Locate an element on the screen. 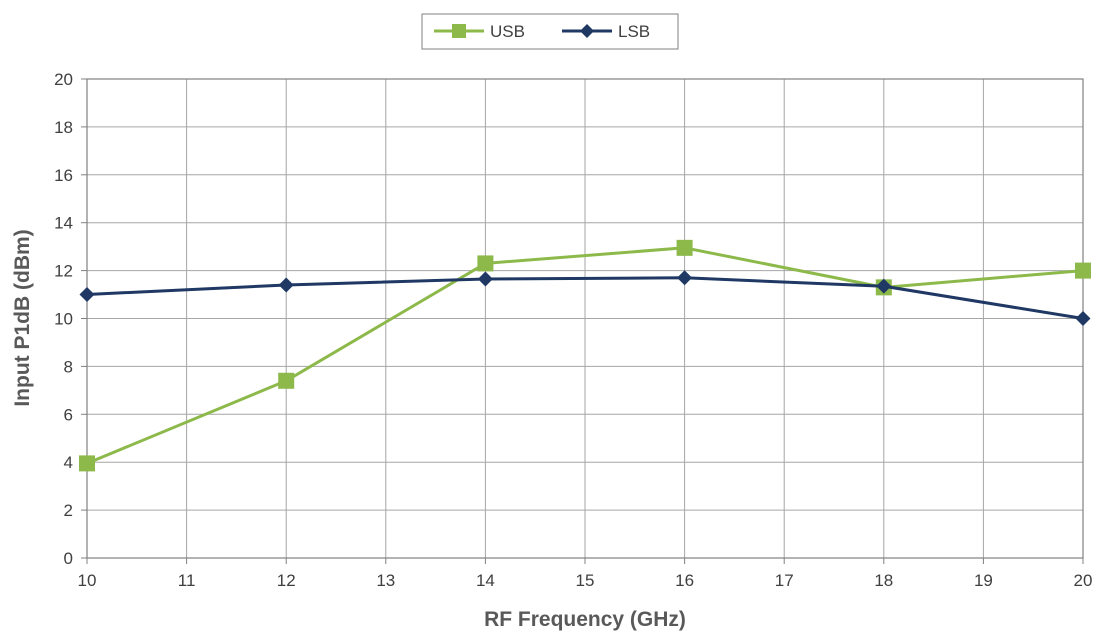 The image size is (1100, 635). x-tick-label-7: 17 is located at coordinates (784, 580).